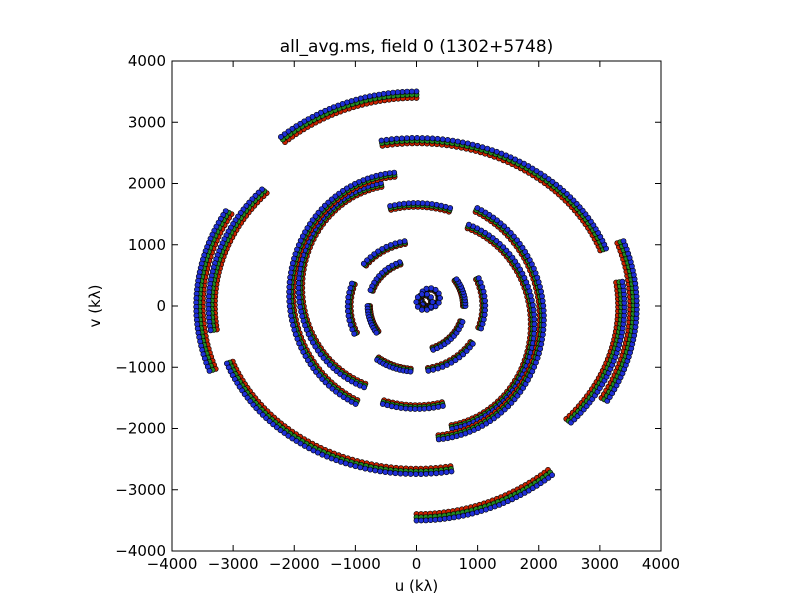 This screenshot has width=812, height=616. Describe the element at coordinates (147, 184) in the screenshot. I see `y-tick-label: 2000` at that location.